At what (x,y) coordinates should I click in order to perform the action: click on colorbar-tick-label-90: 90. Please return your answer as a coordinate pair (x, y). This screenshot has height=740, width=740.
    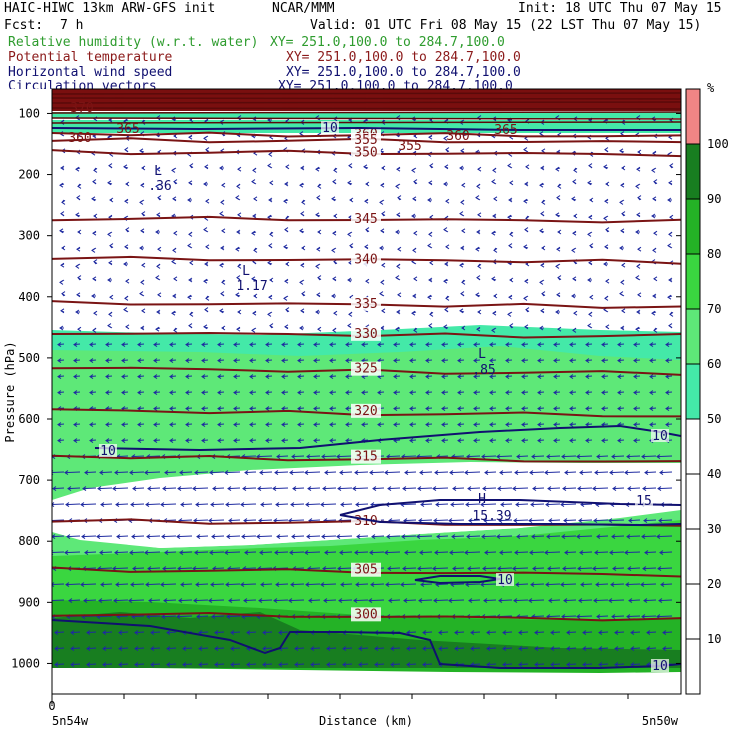
    Looking at the image, I should click on (714, 199).